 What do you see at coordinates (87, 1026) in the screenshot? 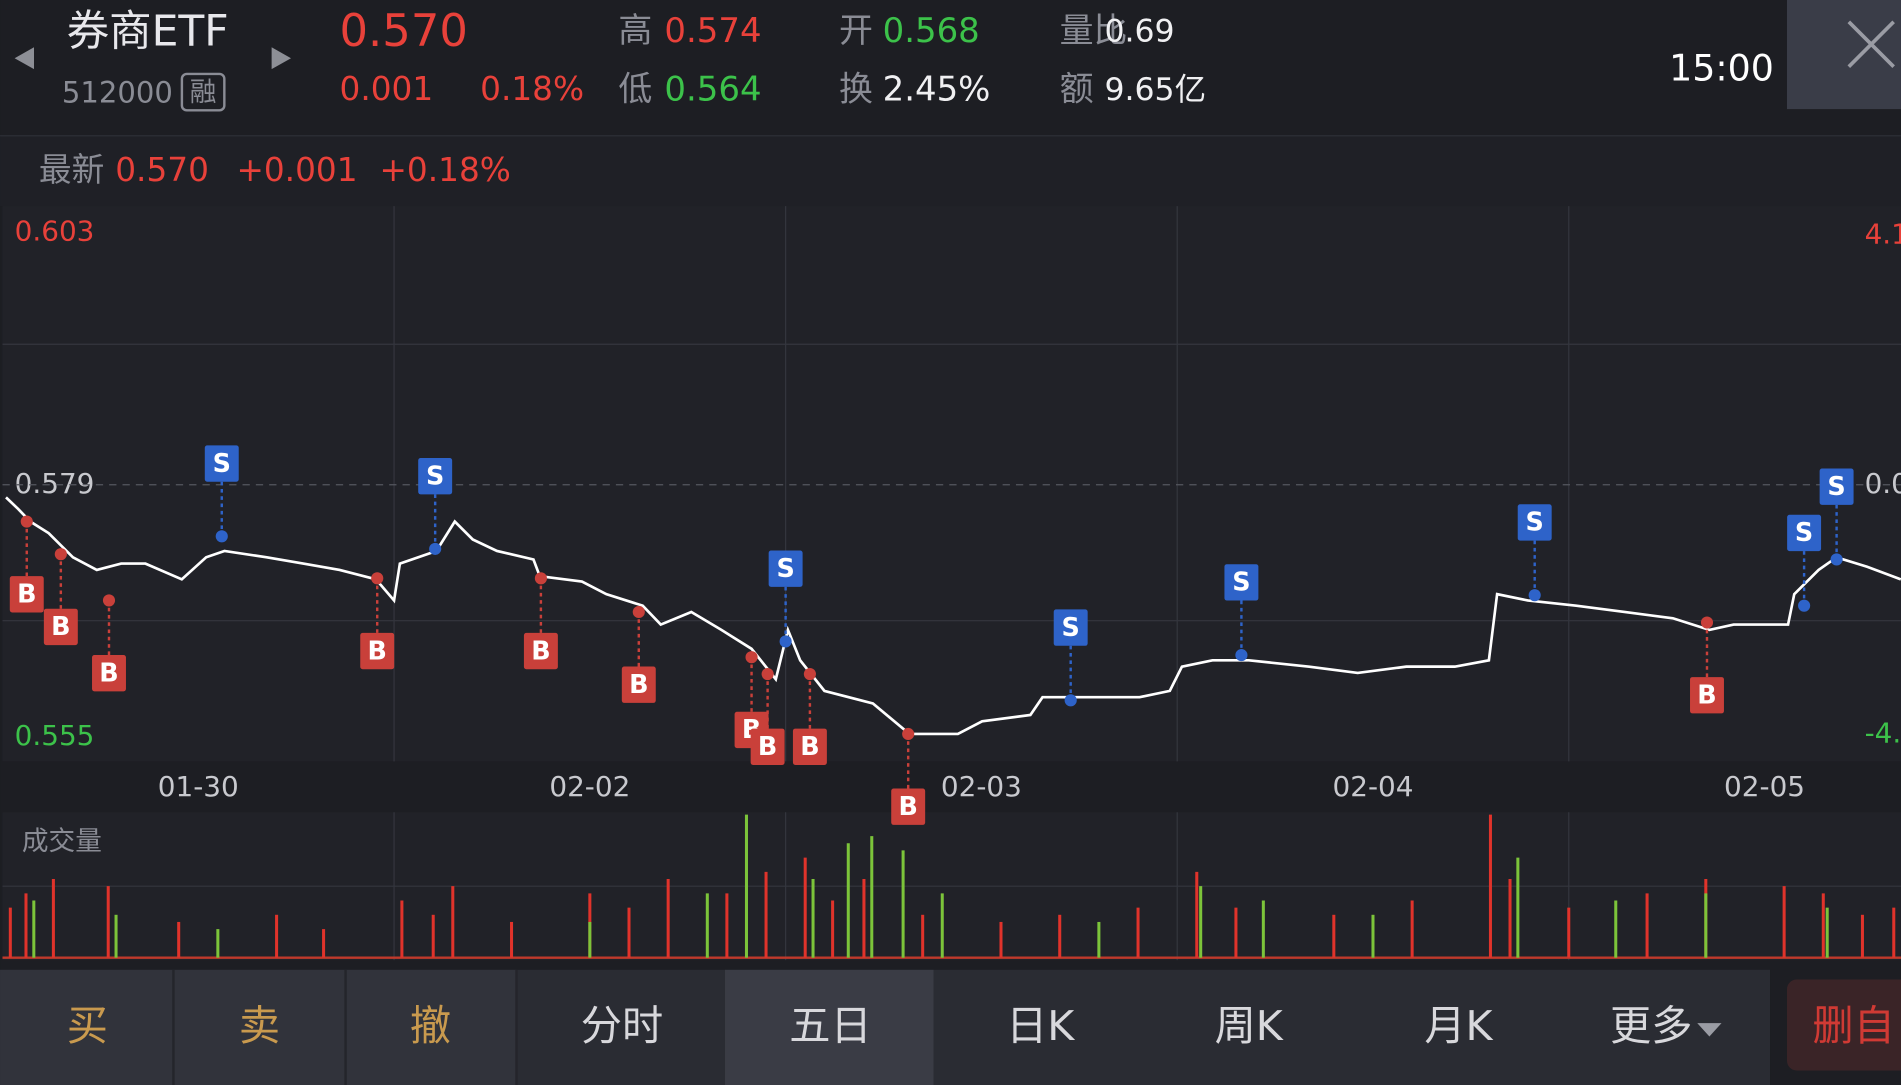
I see `toolbar-button: 买` at bounding box center [87, 1026].